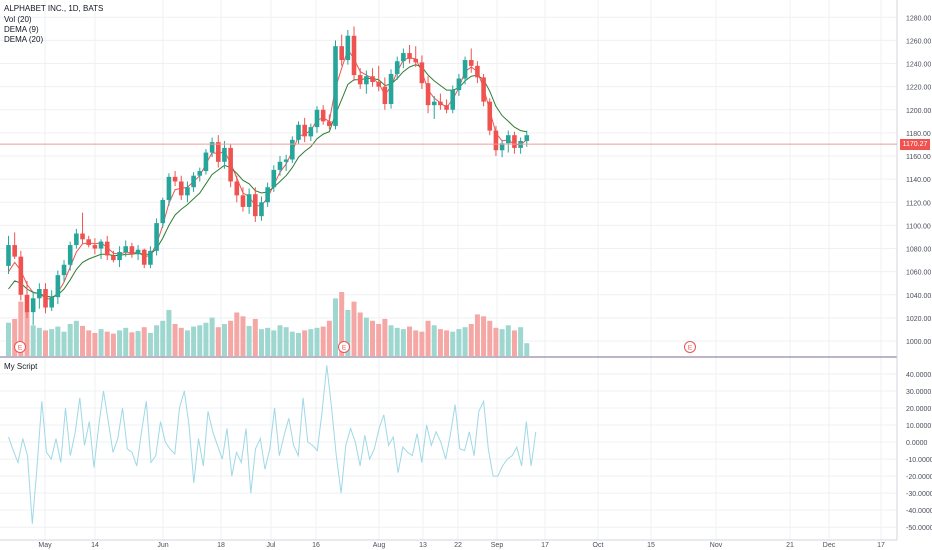 Image resolution: width=932 pixels, height=550 pixels. I want to click on time-tick-label: 22, so click(458, 545).